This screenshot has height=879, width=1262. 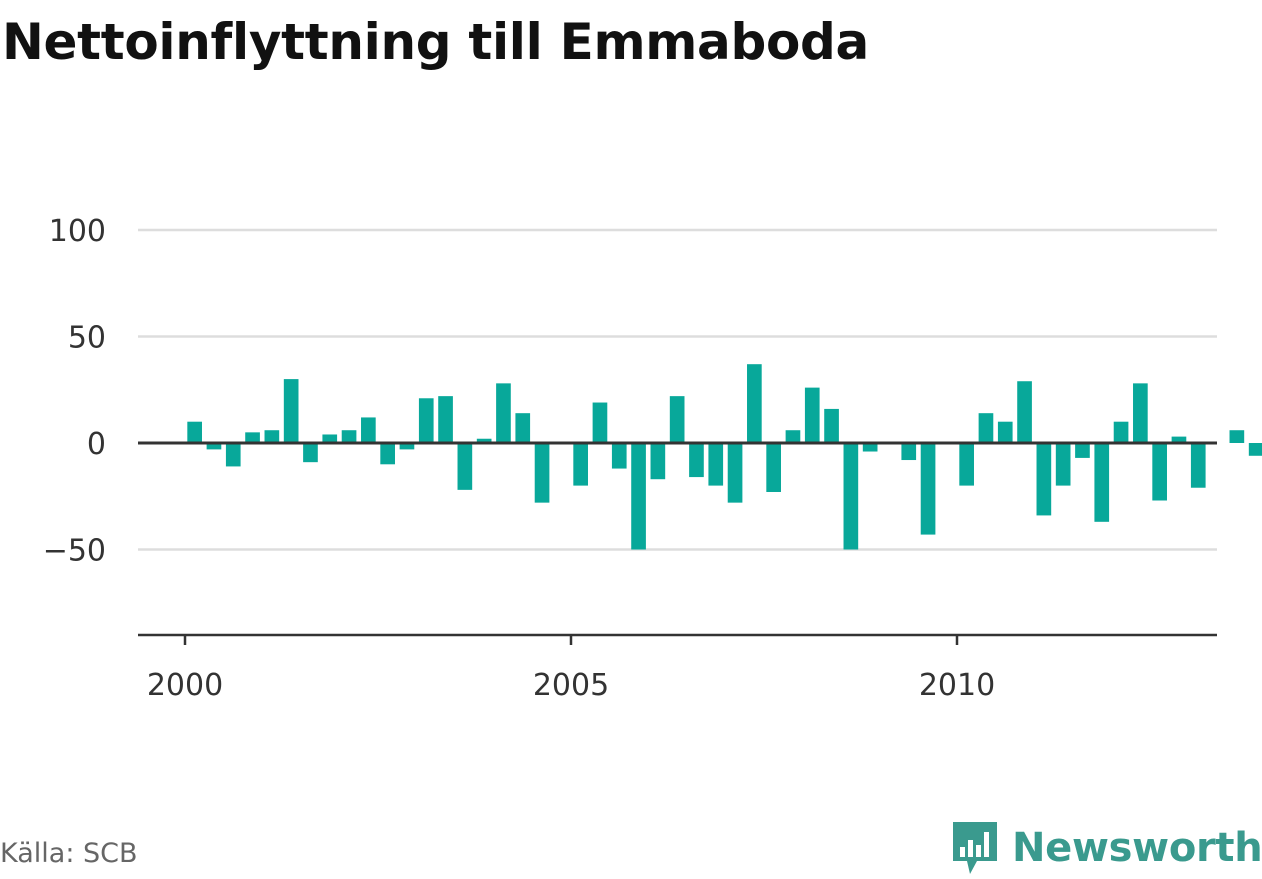 I want to click on brand-logo: Newsworthy, so click(x=1106, y=848).